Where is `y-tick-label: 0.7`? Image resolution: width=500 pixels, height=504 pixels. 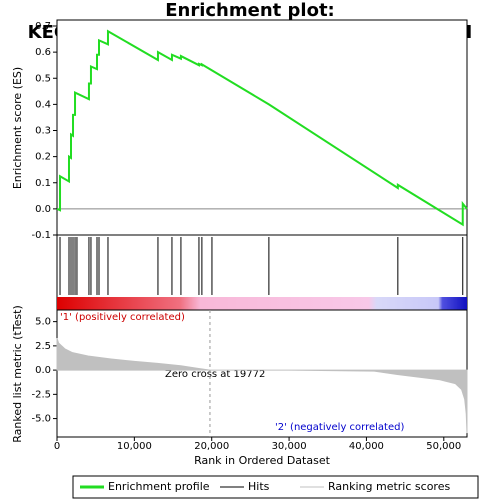
y-tick-label: 0.7 is located at coordinates (43, 26).